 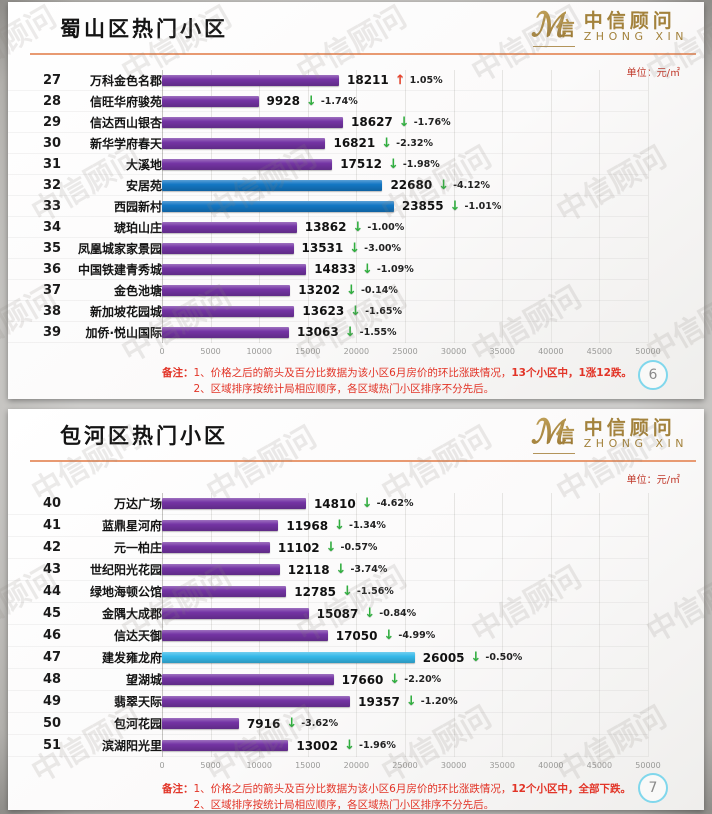 What do you see at coordinates (386, 227) in the screenshot?
I see `change-percent: -1.00%` at bounding box center [386, 227].